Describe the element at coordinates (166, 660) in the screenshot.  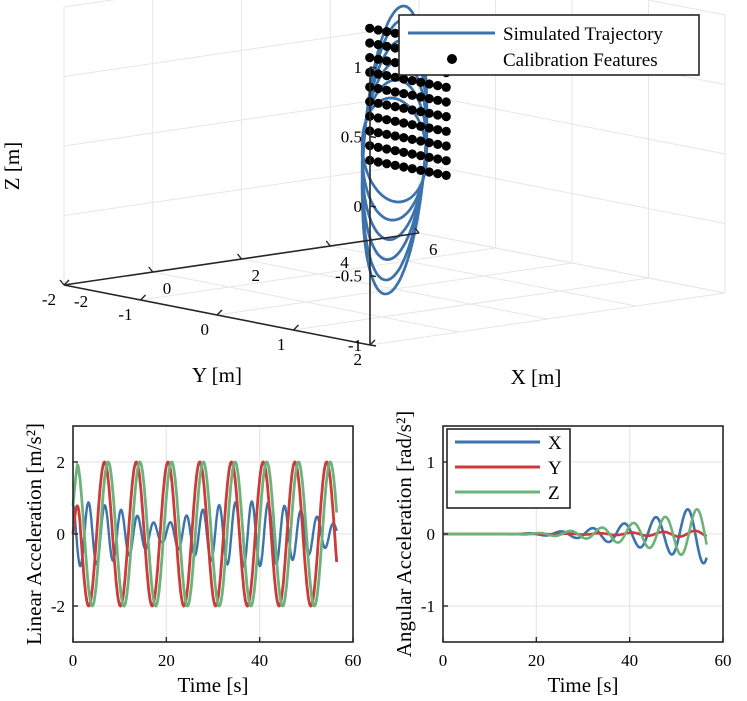
I see `x-tick-label: 20` at that location.